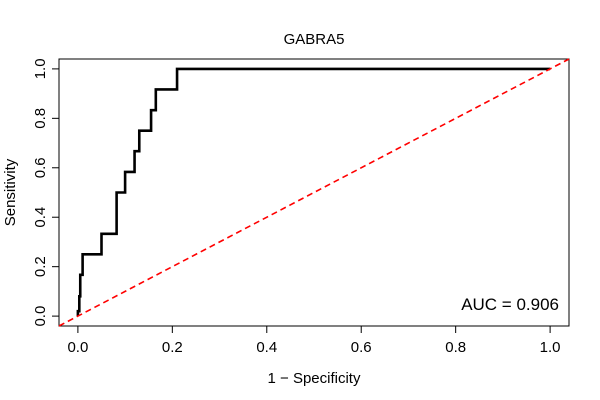  What do you see at coordinates (40, 167) in the screenshot?
I see `y-tick-label: 0.6` at bounding box center [40, 167].